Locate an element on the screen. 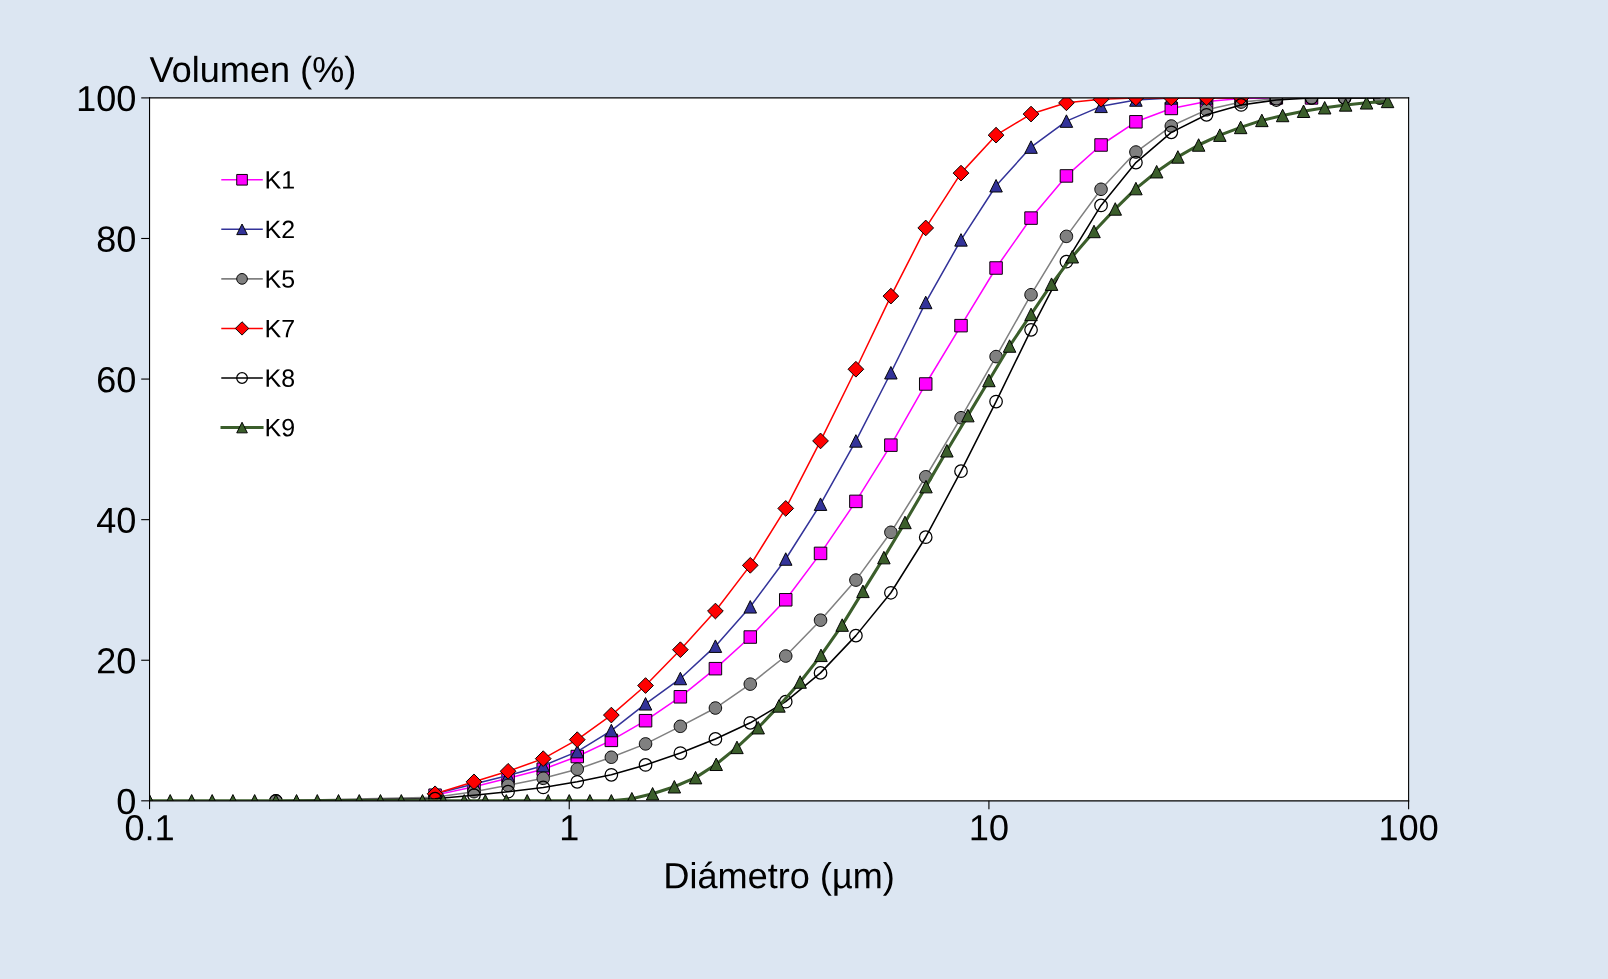 The width and height of the screenshot is (1608, 979). y-axis-title: Volumen (%) is located at coordinates (252, 72).